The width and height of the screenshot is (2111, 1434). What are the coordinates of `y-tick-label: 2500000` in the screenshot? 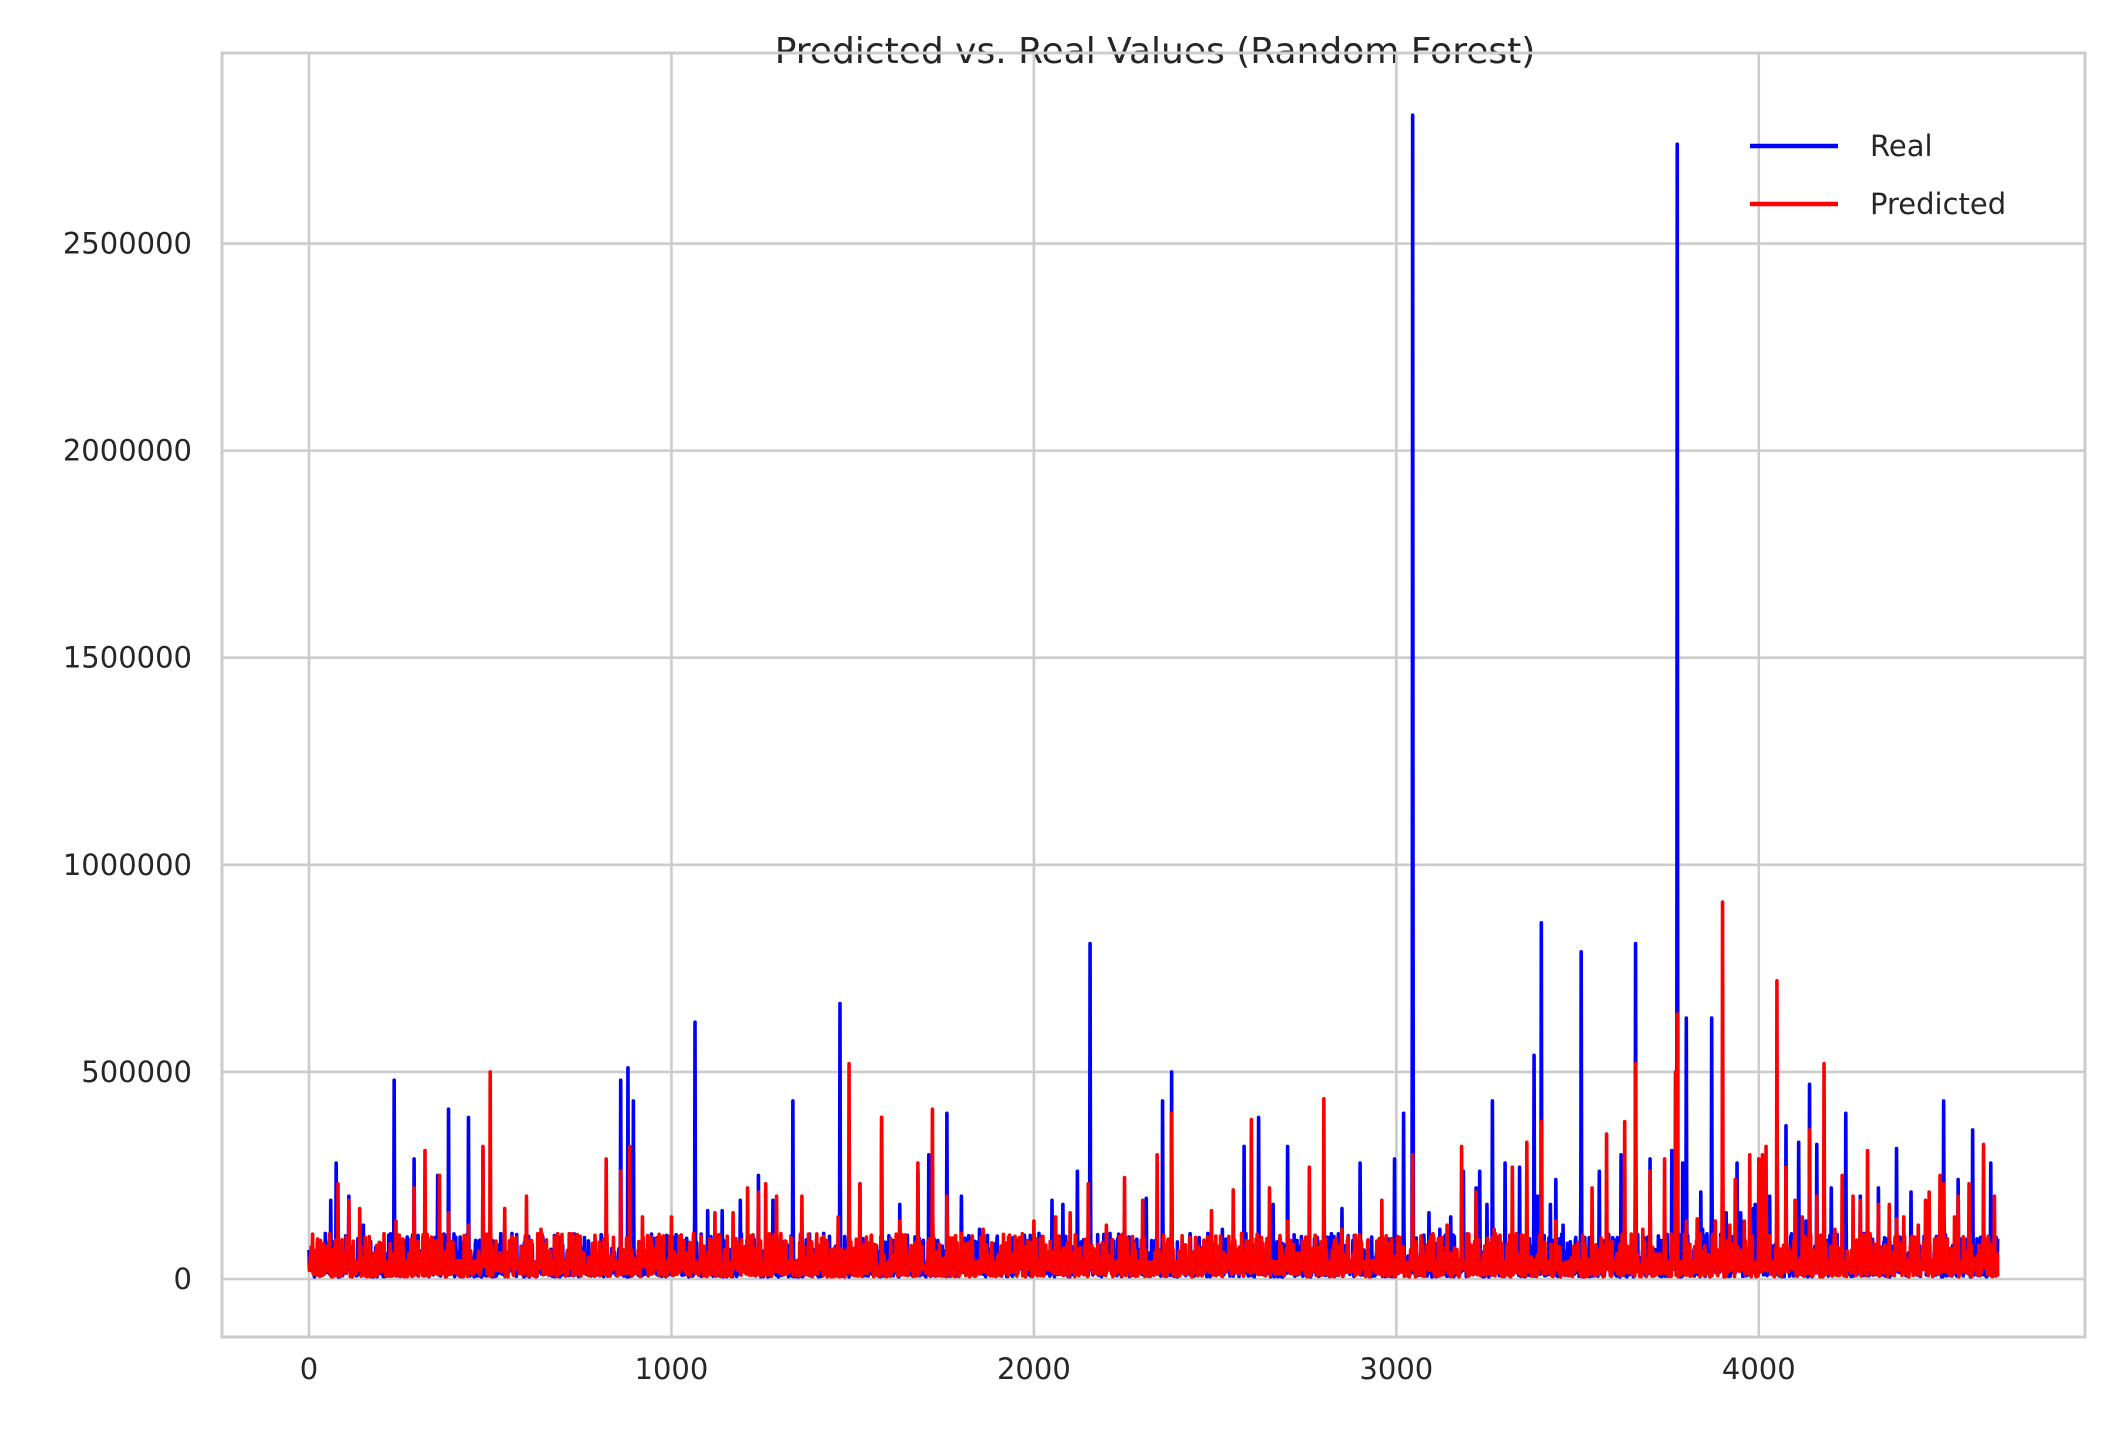 It's located at (127, 244).